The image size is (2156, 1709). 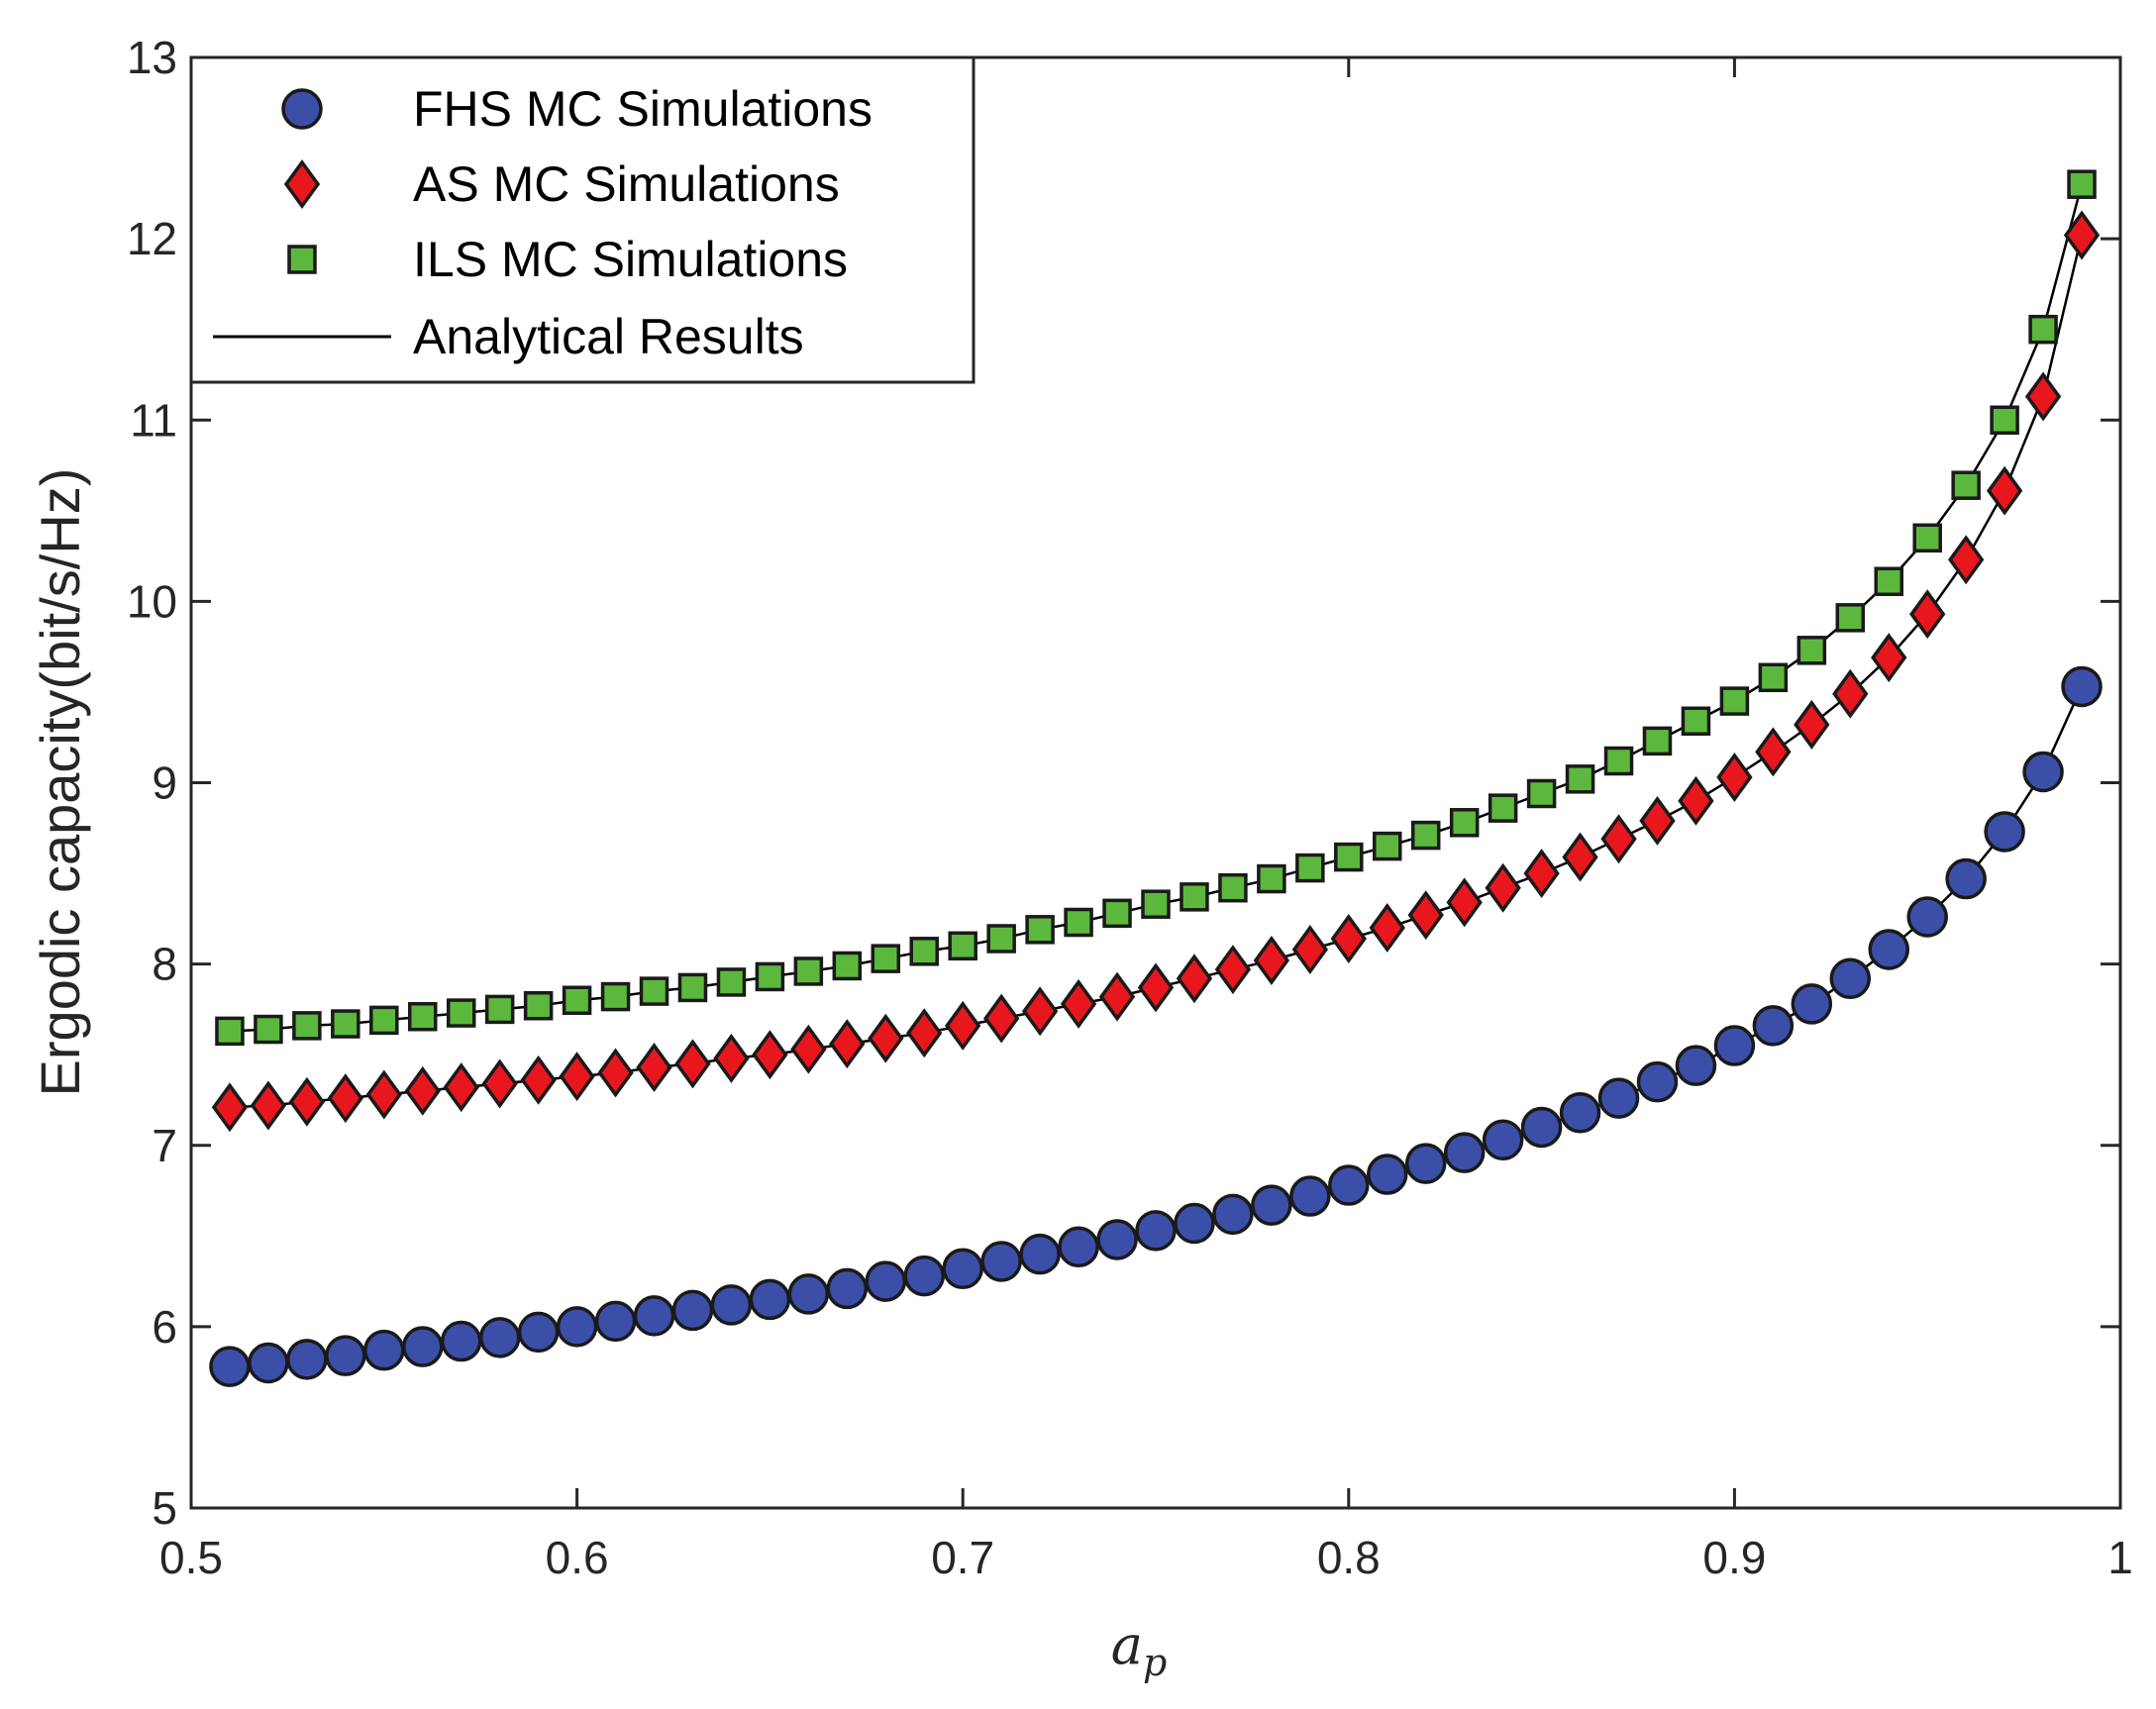 I want to click on x-axis-label: ap, so click(x=1139, y=1649).